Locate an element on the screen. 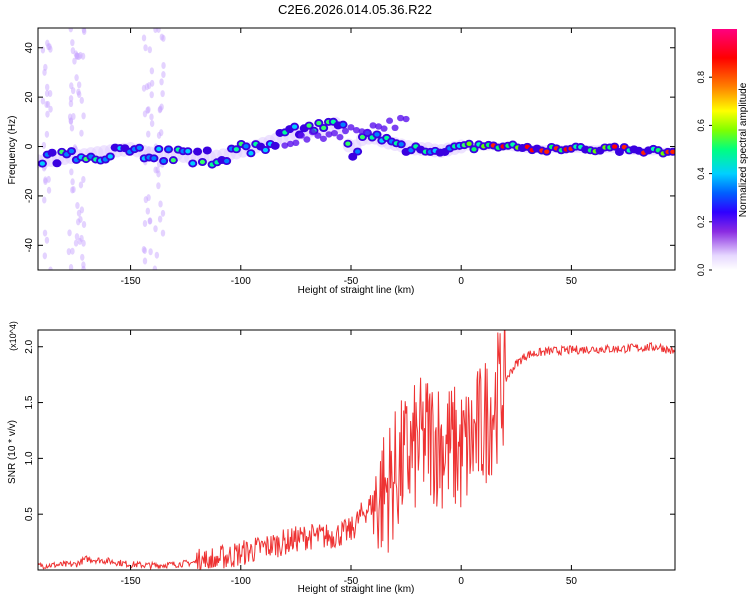  x-tick-label: -50 is located at coordinates (351, 581).